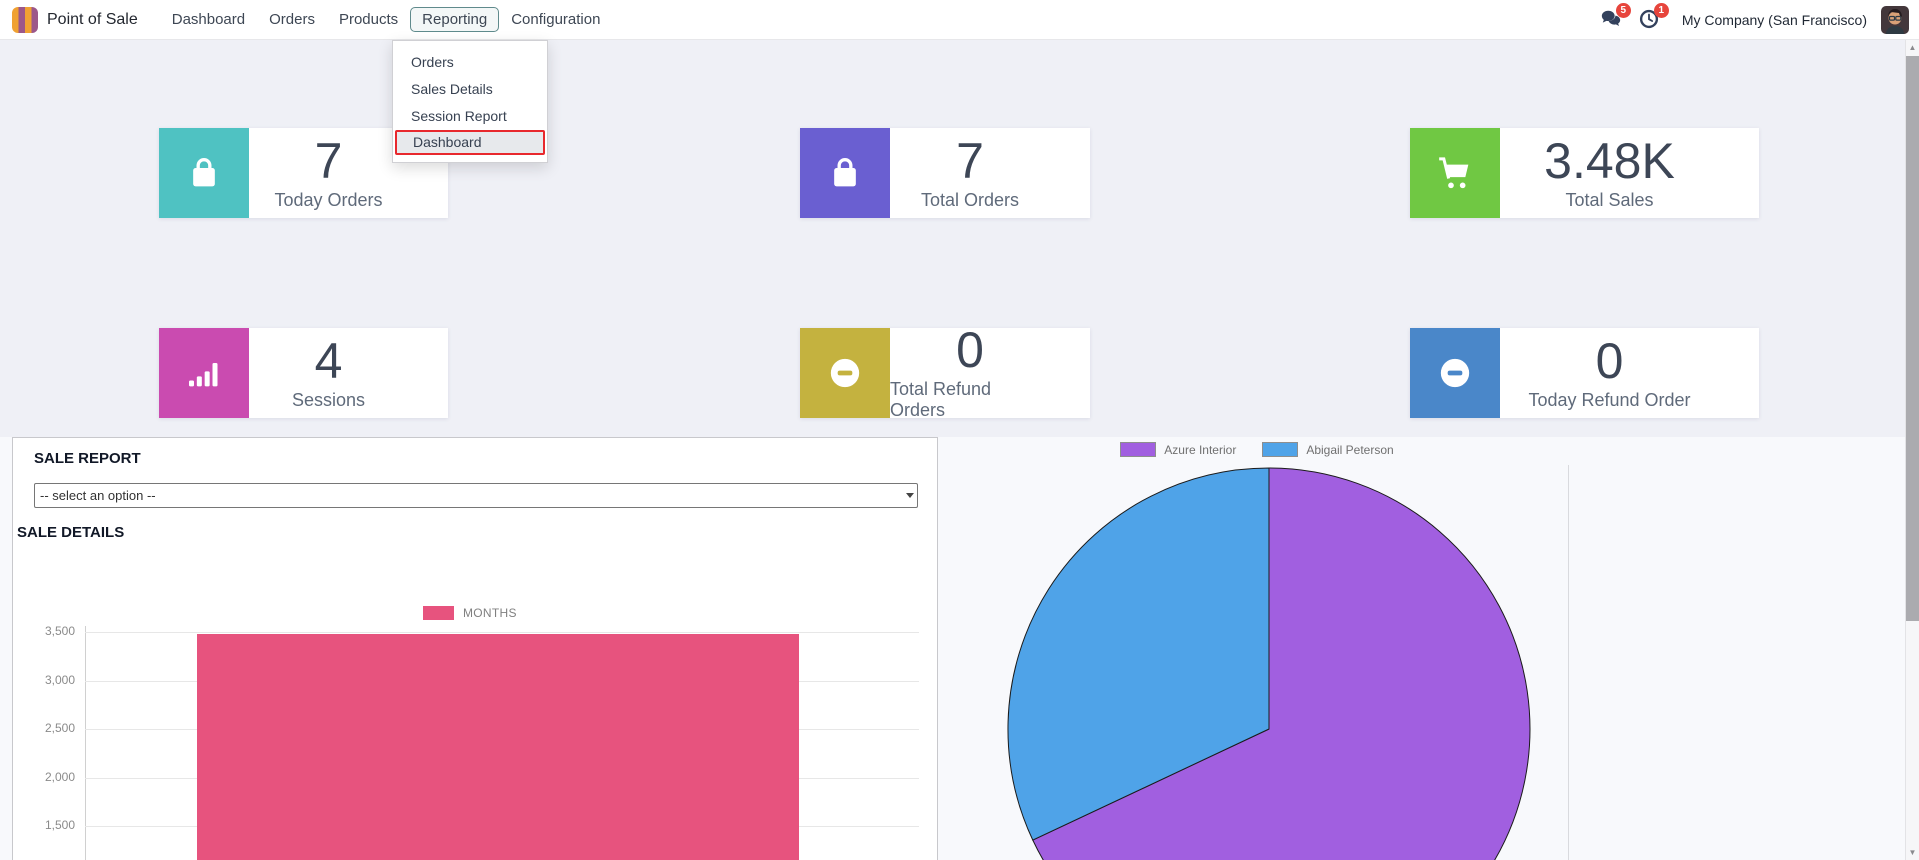  I want to click on vertical-scrollbar: ▲ ▼, so click(1912, 450).